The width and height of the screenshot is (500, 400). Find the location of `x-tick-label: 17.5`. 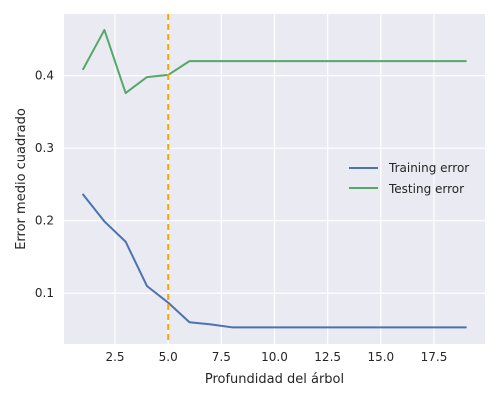

x-tick-label: 17.5 is located at coordinates (434, 357).